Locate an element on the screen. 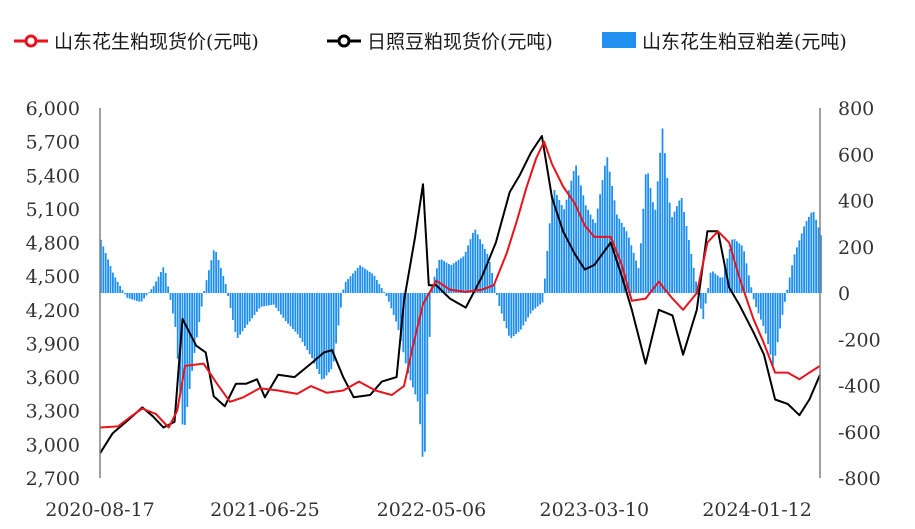 The image size is (915, 529). legend-swatch-bar is located at coordinates (619, 40).